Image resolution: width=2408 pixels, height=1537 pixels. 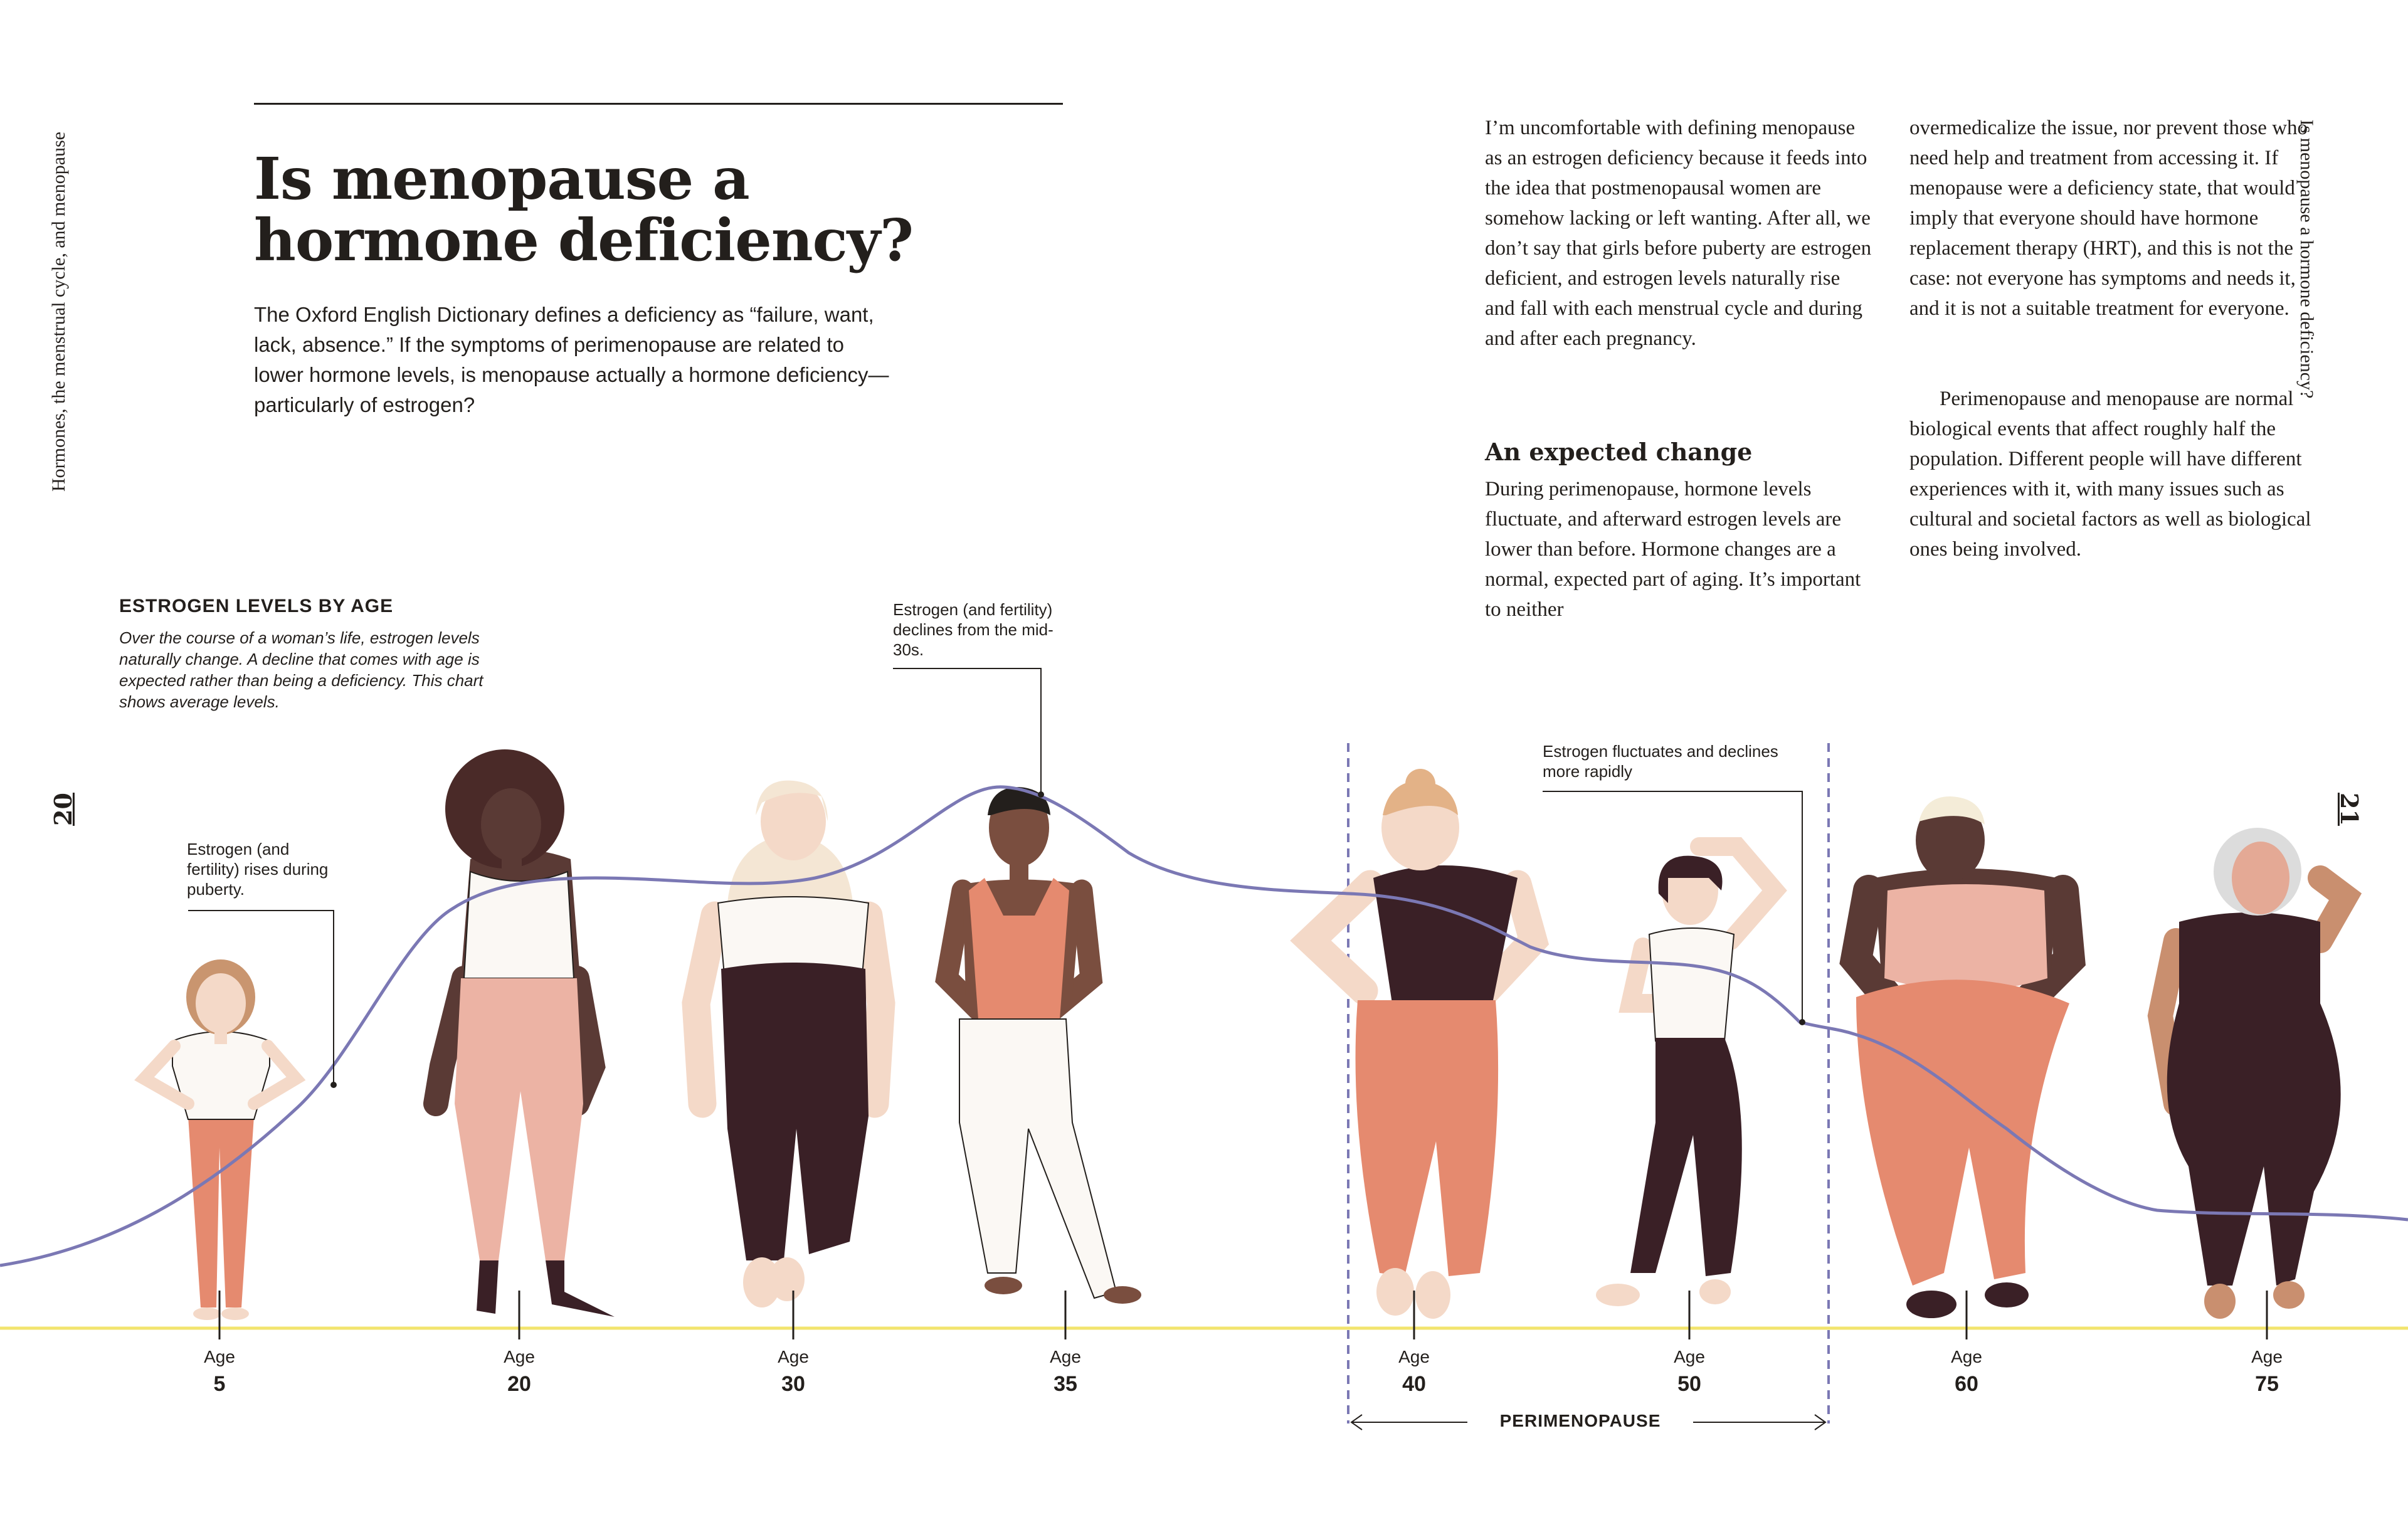 I want to click on chart-heading: ESTROGEN LEVELS BY AGE, so click(x=256, y=606).